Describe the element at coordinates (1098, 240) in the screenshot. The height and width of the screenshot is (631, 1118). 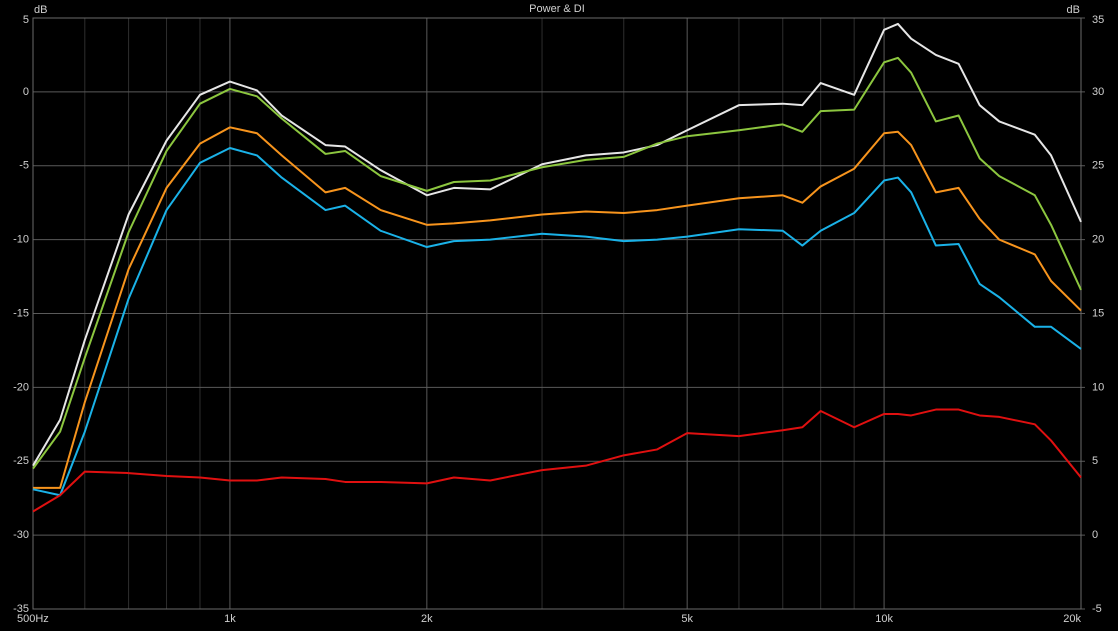
I see `y2-tick-label: 20` at that location.